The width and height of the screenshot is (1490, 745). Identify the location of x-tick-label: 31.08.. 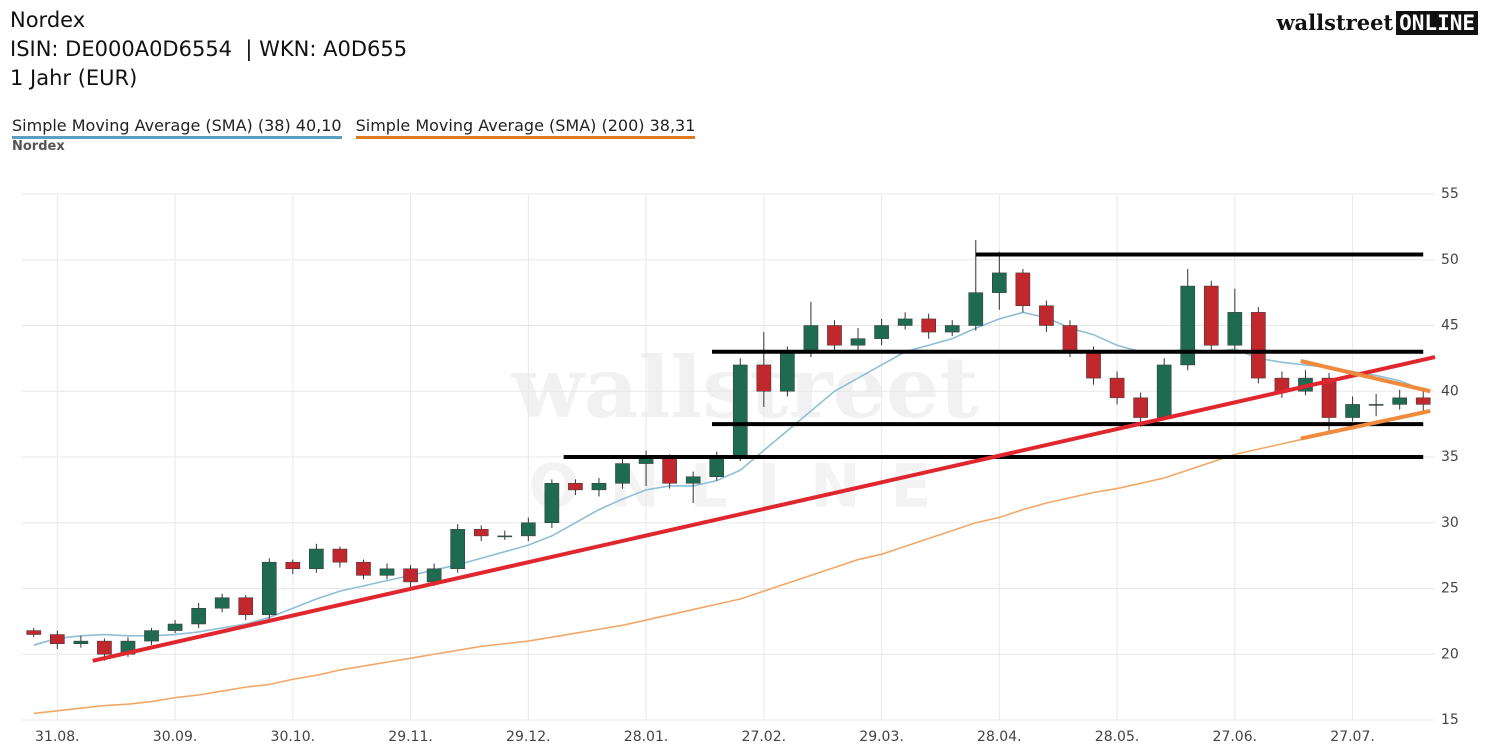
(57, 737).